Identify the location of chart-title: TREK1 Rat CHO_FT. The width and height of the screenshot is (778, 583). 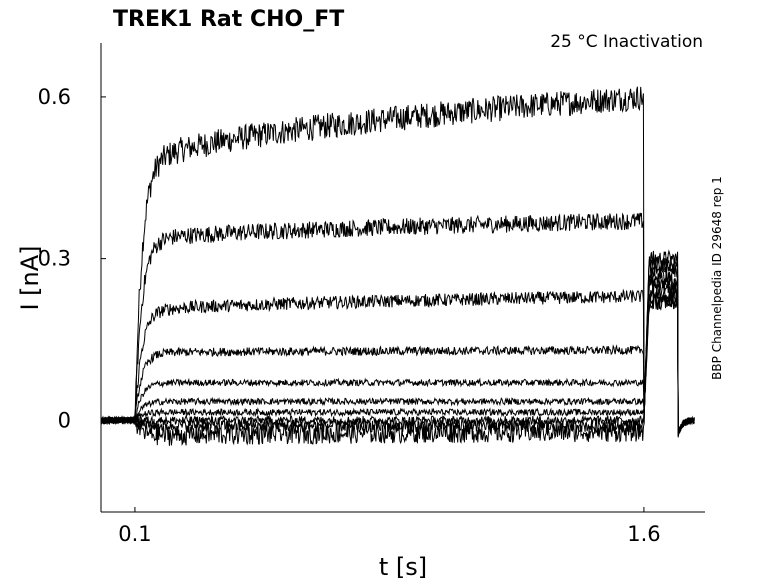
(228, 19).